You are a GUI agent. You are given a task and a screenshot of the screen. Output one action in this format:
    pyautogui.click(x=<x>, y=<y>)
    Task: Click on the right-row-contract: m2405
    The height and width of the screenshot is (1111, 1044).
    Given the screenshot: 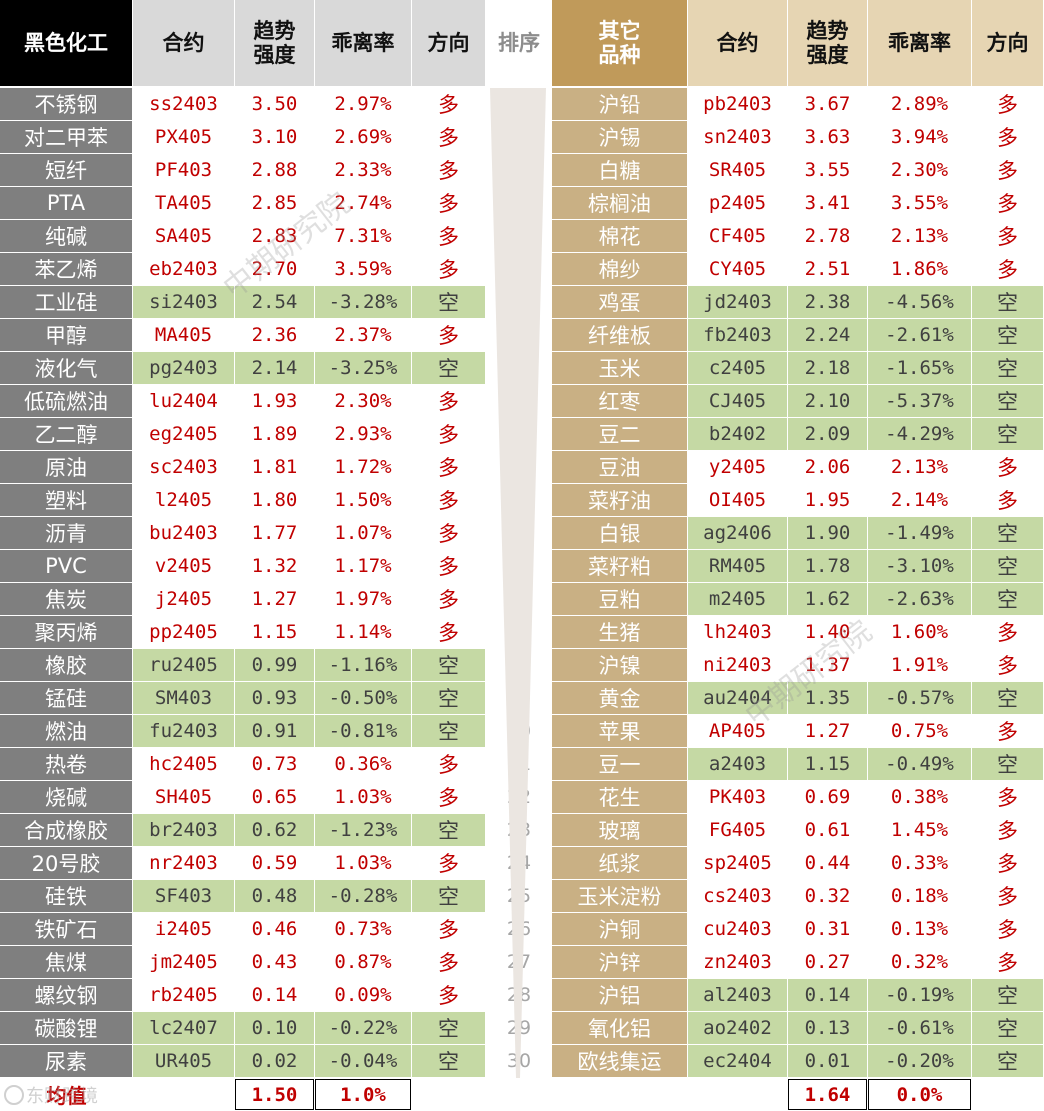 What is the action you would take?
    pyautogui.click(x=737, y=599)
    